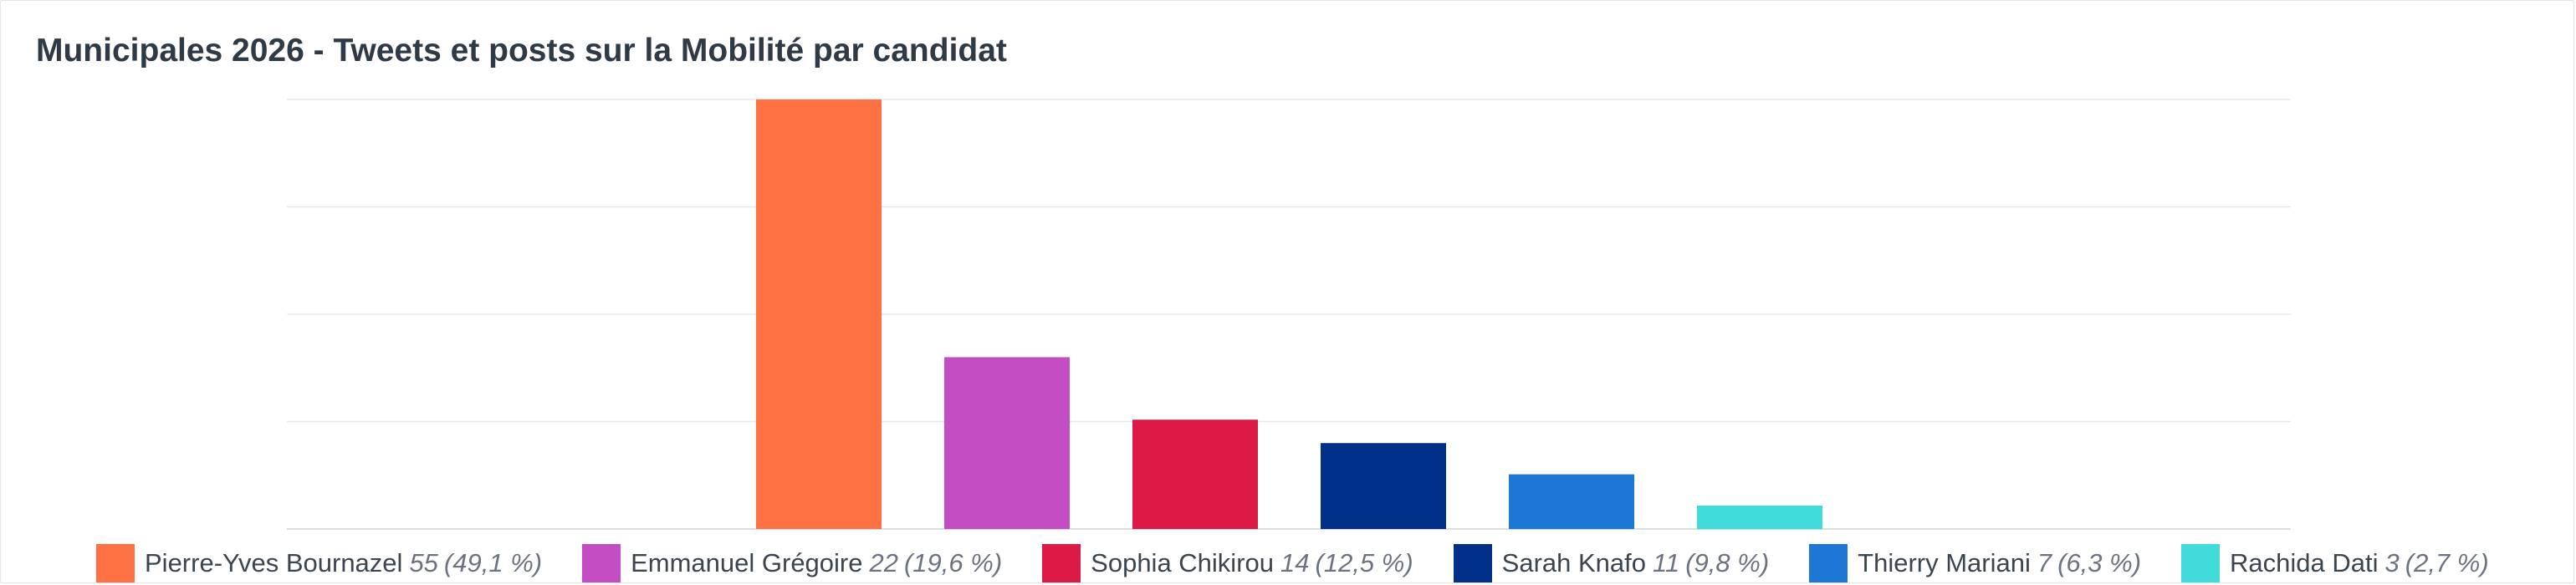 Image resolution: width=2576 pixels, height=585 pixels. Describe the element at coordinates (747, 562) in the screenshot. I see `legend-label: Emmanuel Grégoire` at that location.